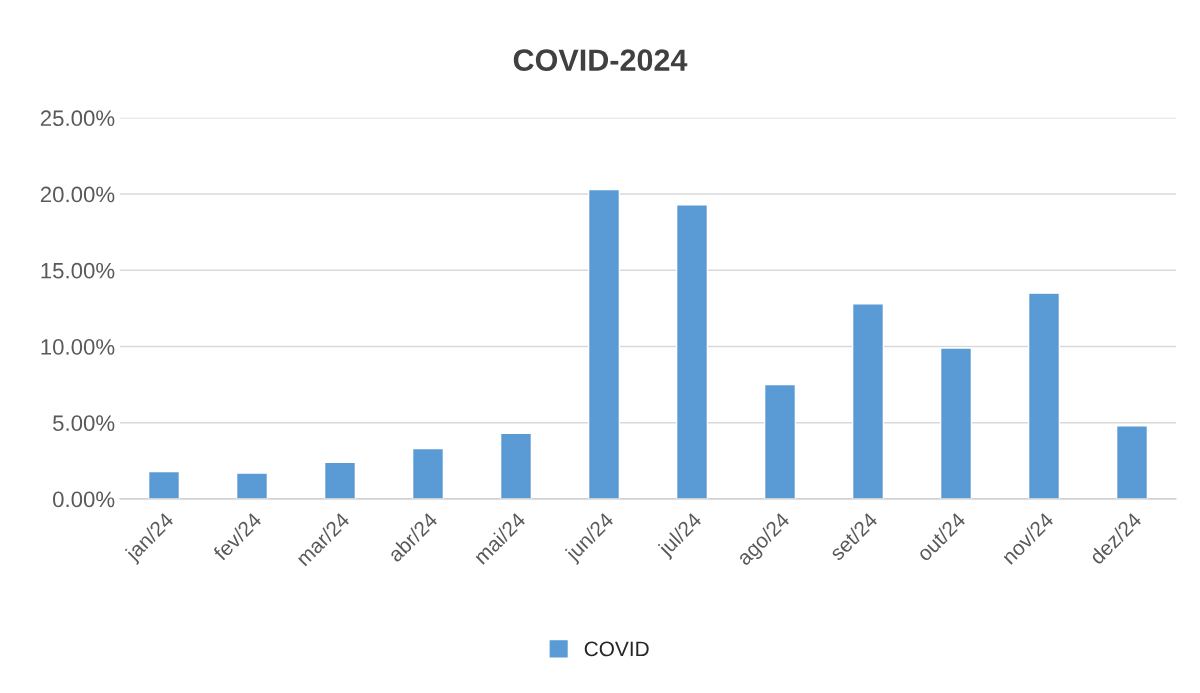 Image resolution: width=1200 pixels, height=693 pixels. I want to click on y-tick-label: 15.00%, so click(78, 270).